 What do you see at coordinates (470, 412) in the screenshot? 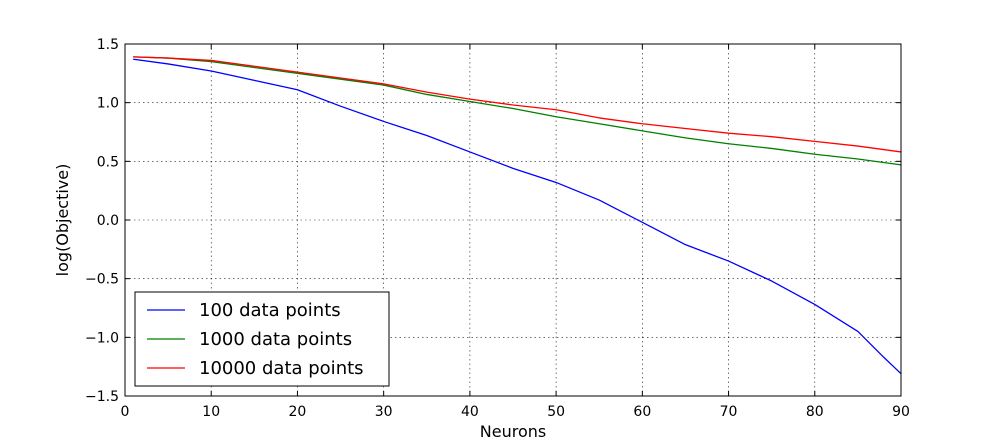
I see `x-tick-label: 40` at bounding box center [470, 412].